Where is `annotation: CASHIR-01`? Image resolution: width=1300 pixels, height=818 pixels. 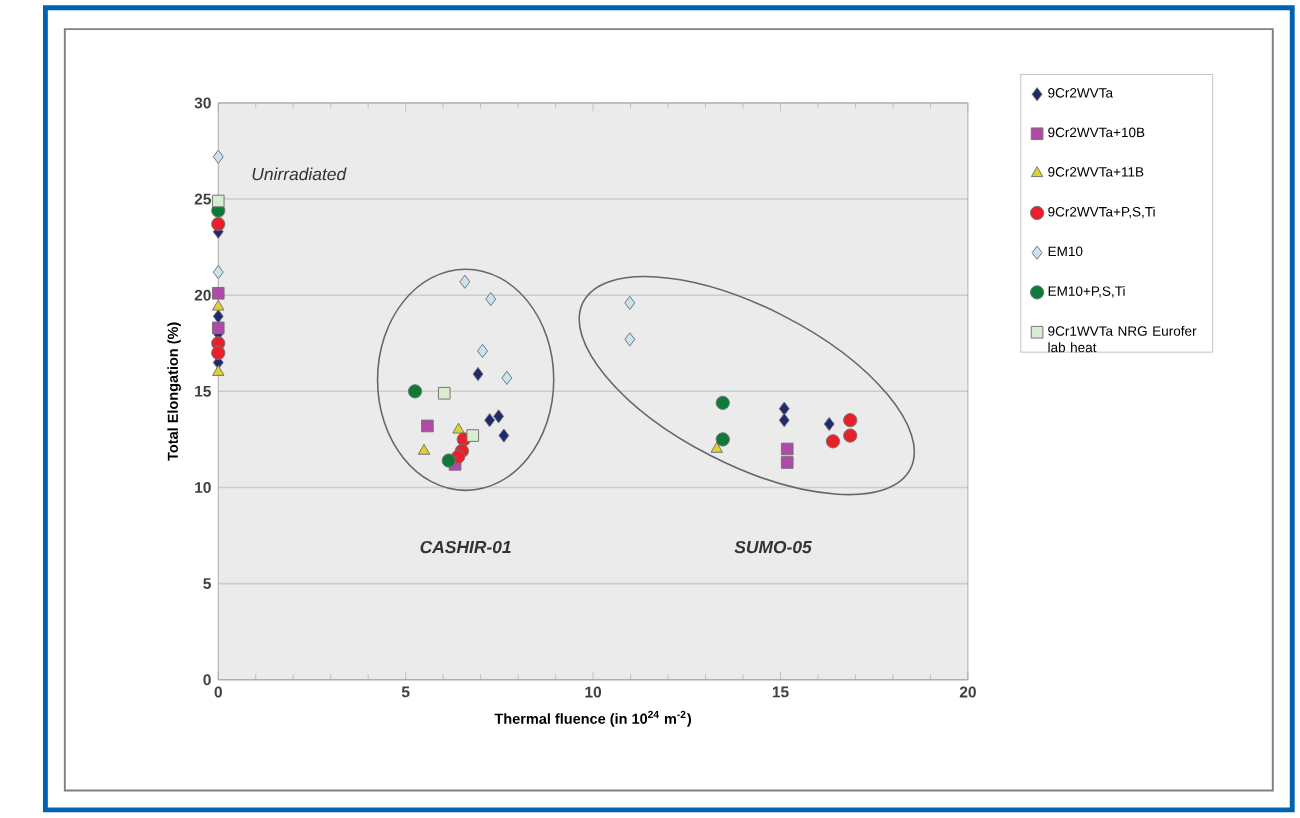
annotation: CASHIR-01 is located at coordinates (465, 547).